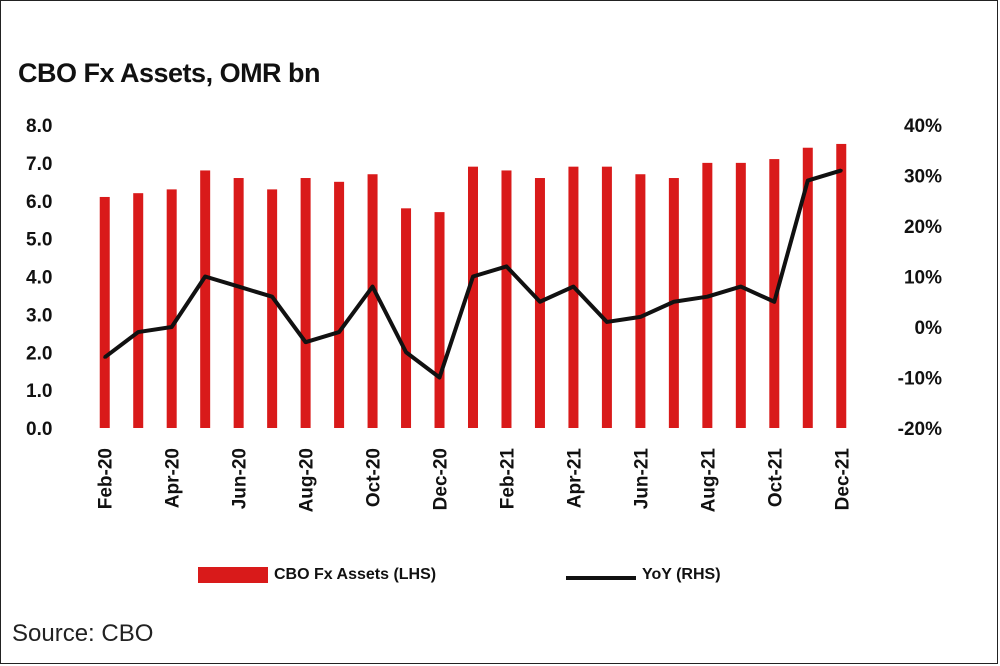 Image resolution: width=1000 pixels, height=666 pixels. Describe the element at coordinates (441, 479) in the screenshot. I see `x-tick-Dec-20: Dec-20` at that location.